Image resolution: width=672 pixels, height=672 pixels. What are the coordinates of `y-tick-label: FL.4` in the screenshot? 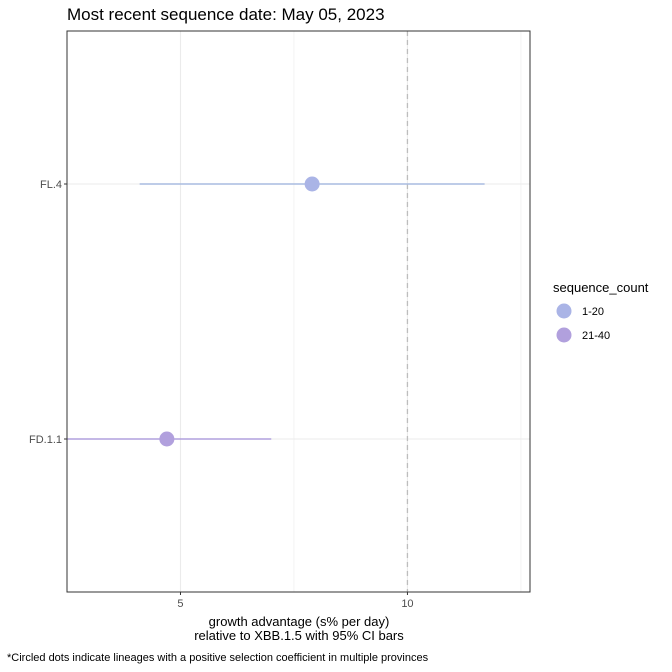 It's located at (51, 185).